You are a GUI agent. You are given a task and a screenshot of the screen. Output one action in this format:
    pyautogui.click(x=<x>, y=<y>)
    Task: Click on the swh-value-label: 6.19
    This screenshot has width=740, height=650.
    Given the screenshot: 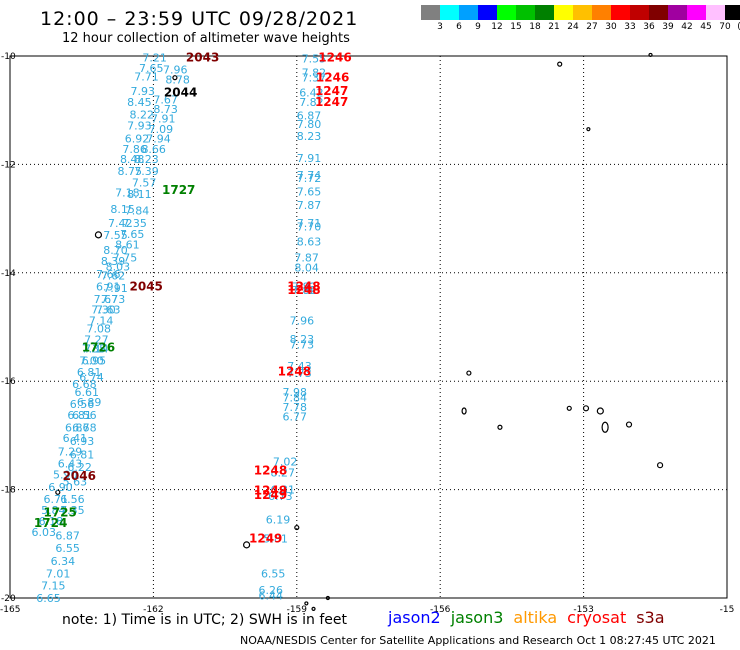 What is the action you would take?
    pyautogui.click(x=278, y=519)
    